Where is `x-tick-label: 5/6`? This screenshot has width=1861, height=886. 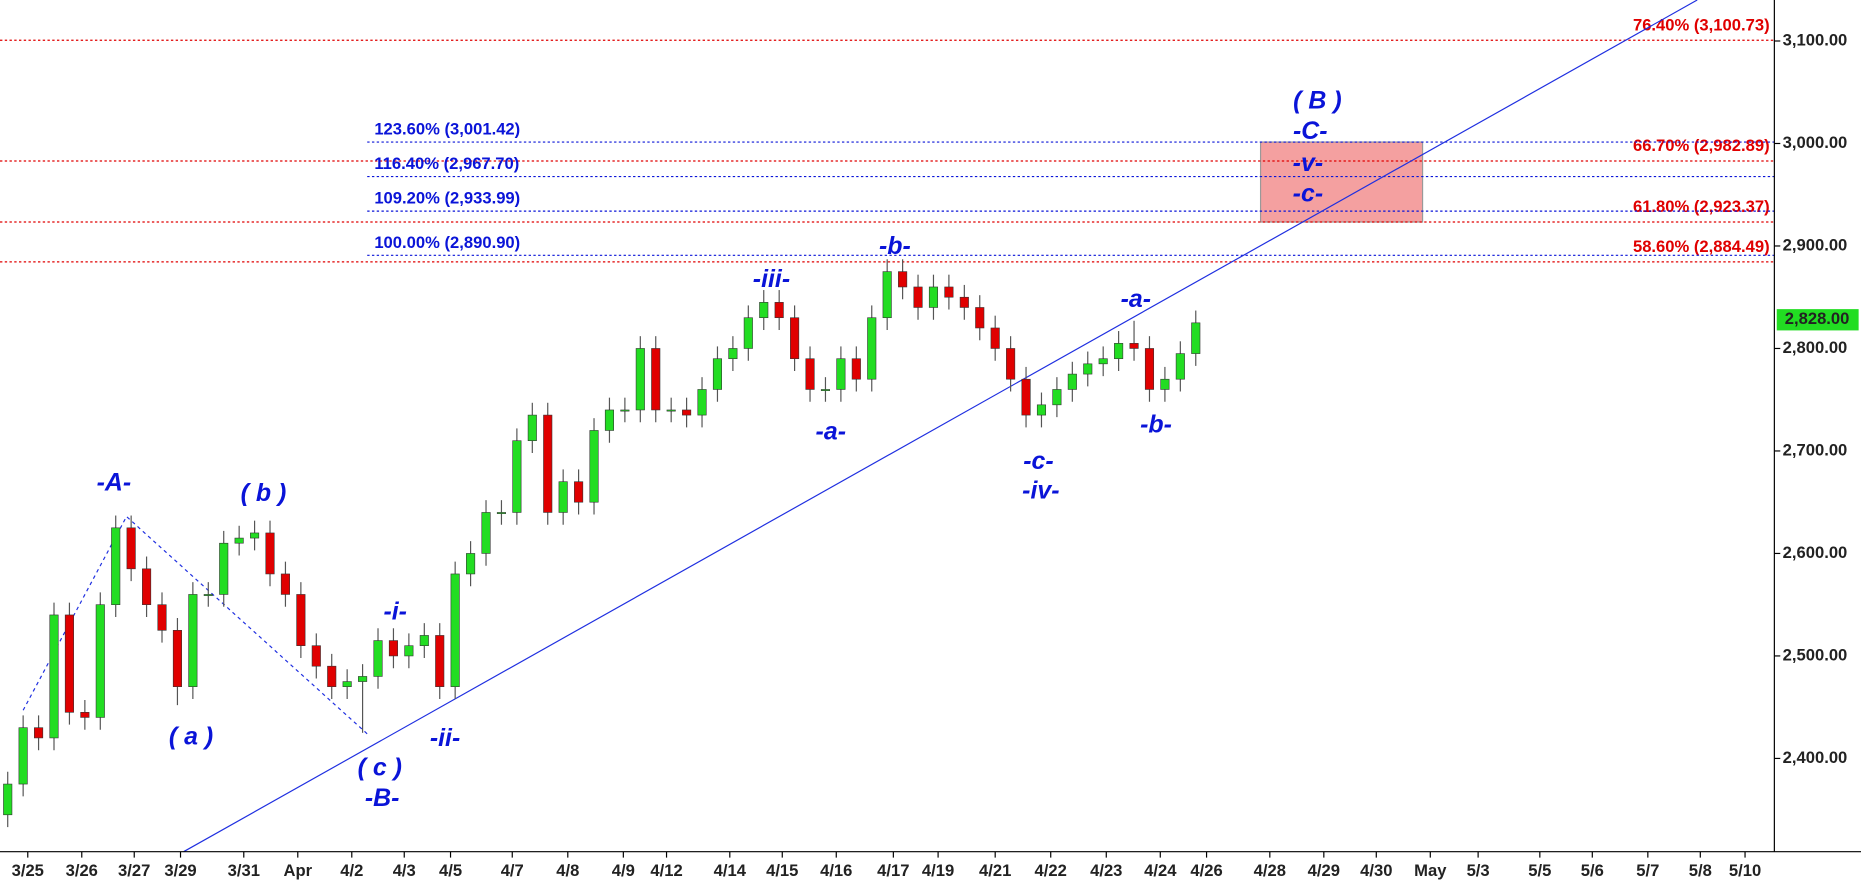 x-tick-label: 5/6 is located at coordinates (1592, 870).